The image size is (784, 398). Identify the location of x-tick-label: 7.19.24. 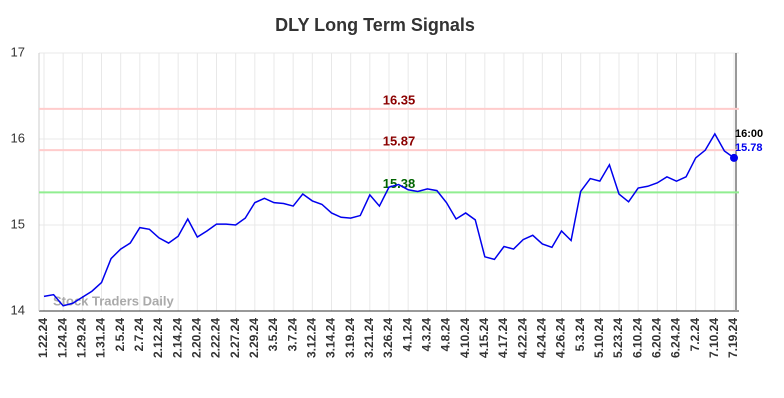
(733, 338).